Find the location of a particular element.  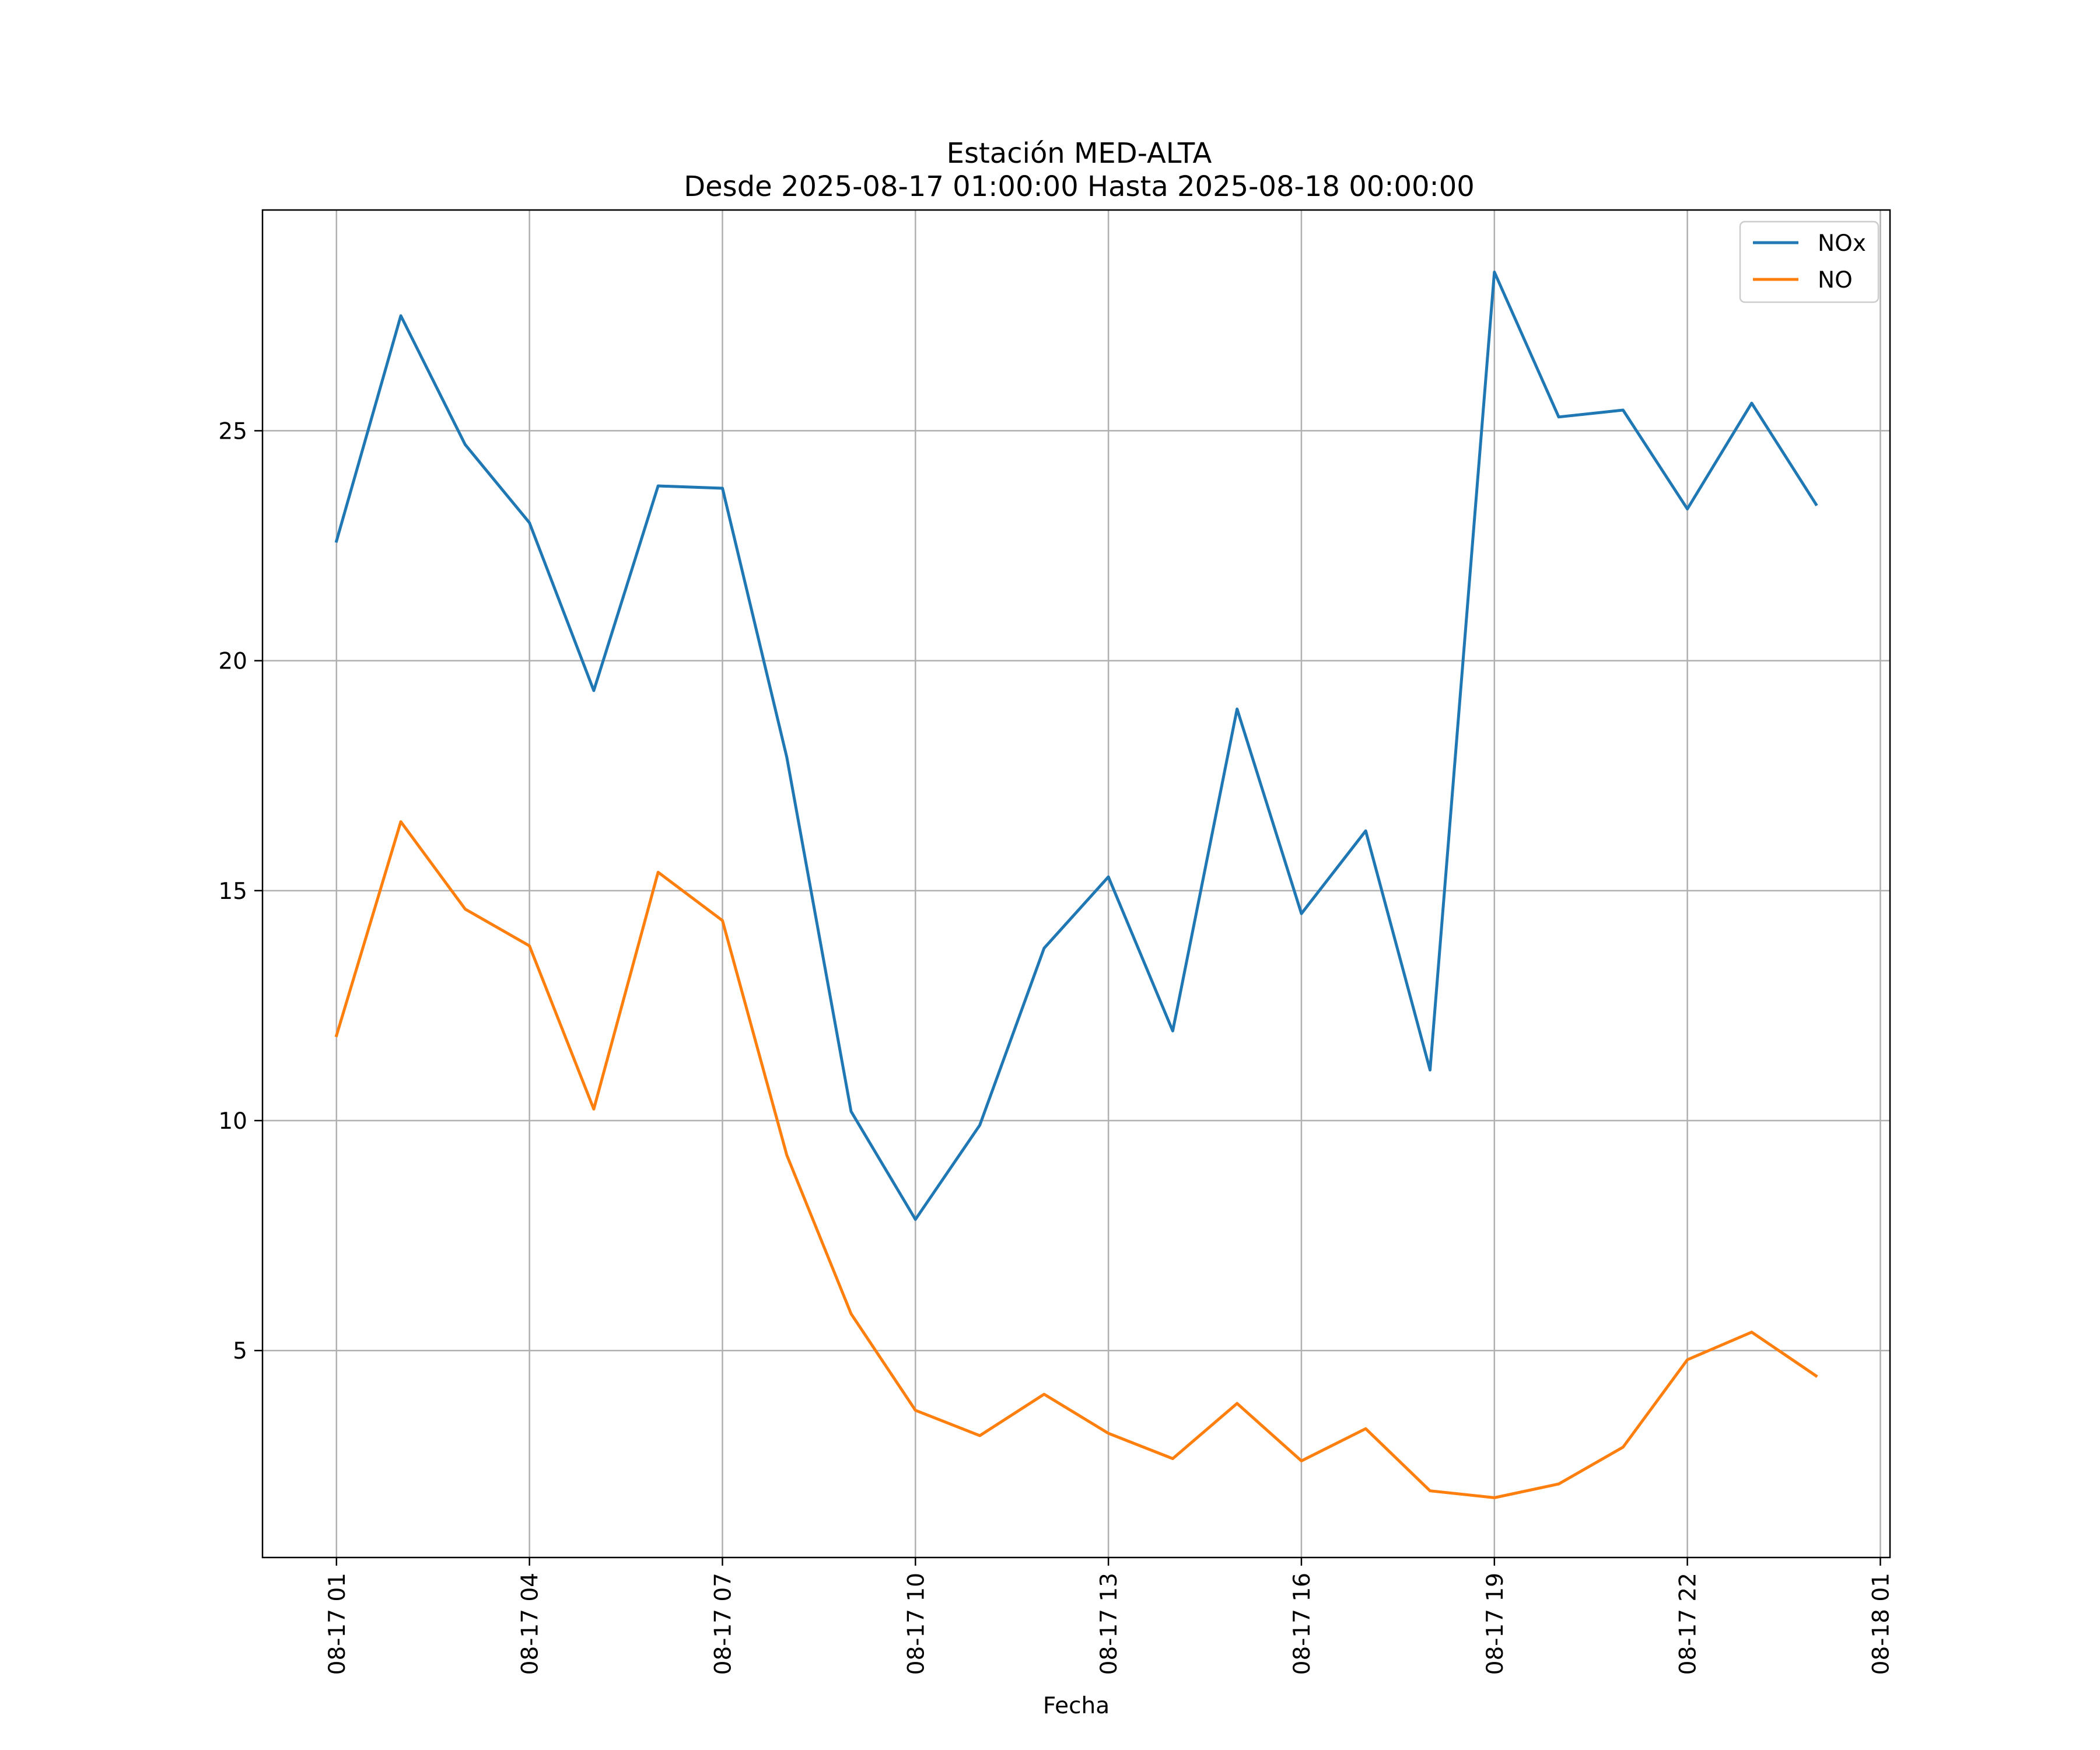

x-tick-label: 08-17 13 is located at coordinates (1109, 1624).